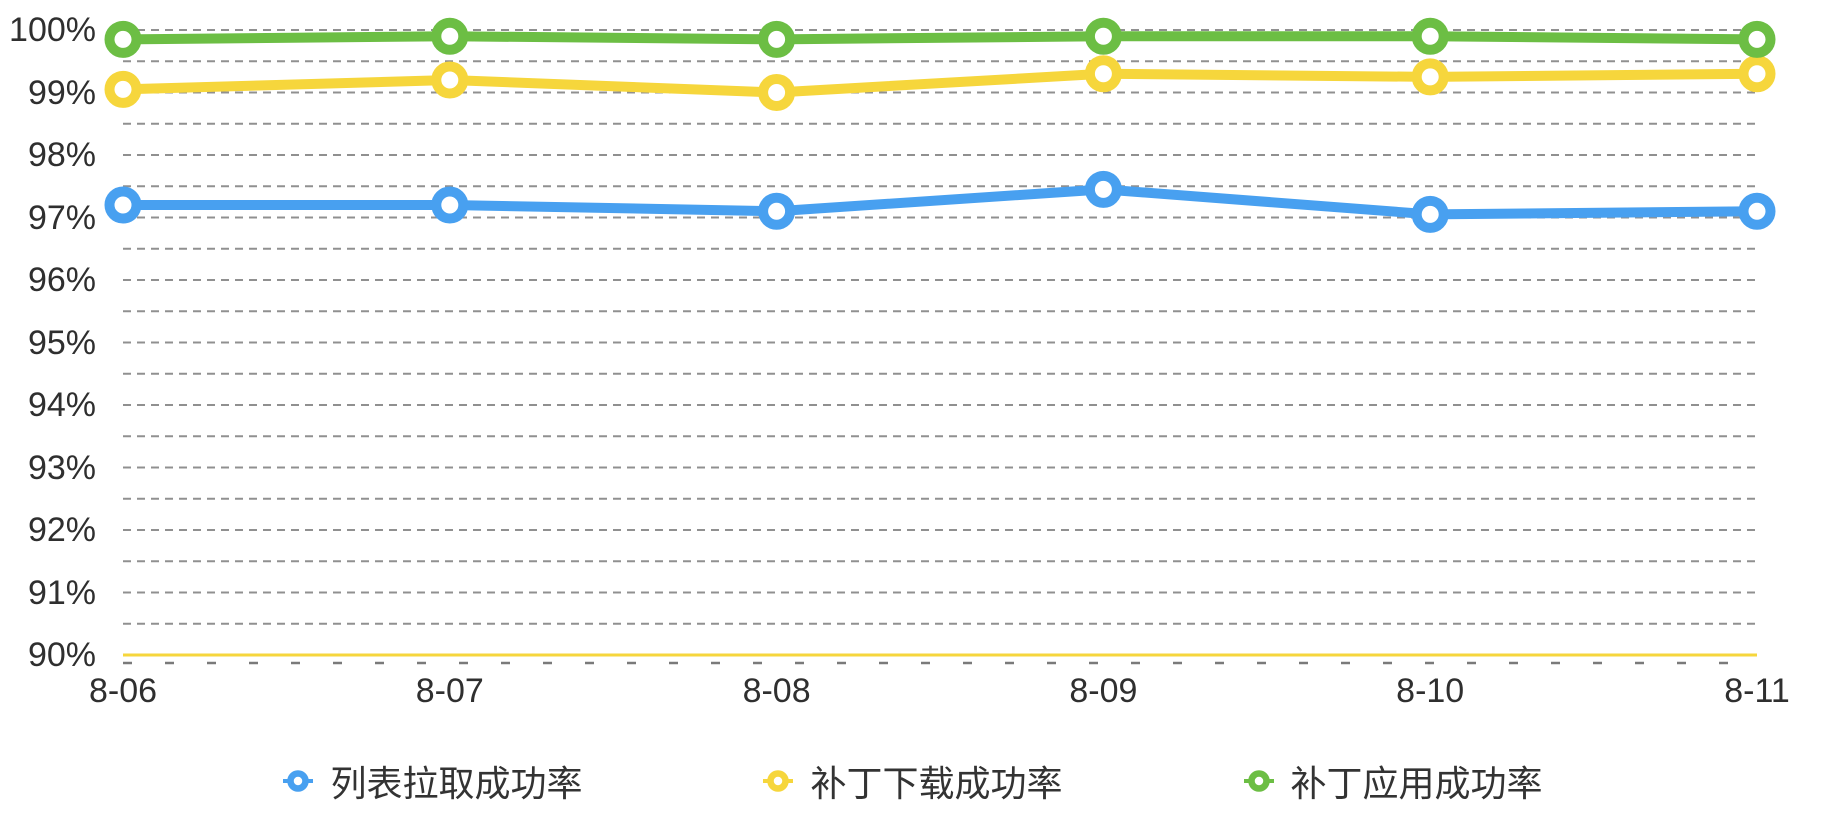 The image size is (1825, 825). What do you see at coordinates (936, 783) in the screenshot?
I see `legend-label-patch-download-success-rate: 补丁下载成功率` at bounding box center [936, 783].